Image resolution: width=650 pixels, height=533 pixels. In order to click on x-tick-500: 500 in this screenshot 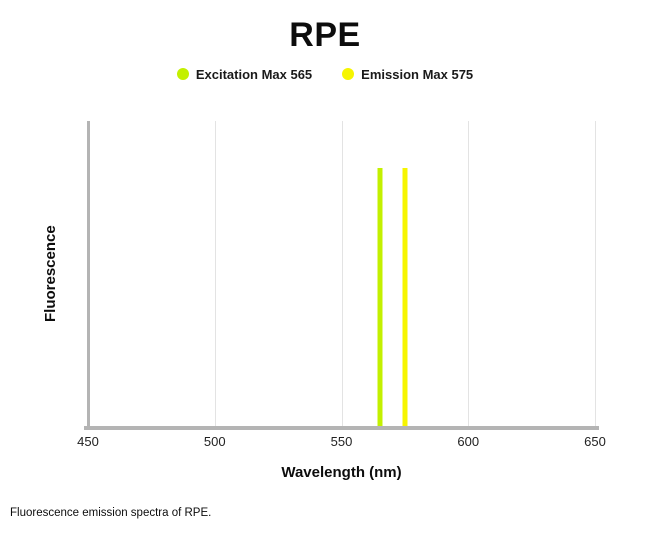, I will do `click(214, 441)`.